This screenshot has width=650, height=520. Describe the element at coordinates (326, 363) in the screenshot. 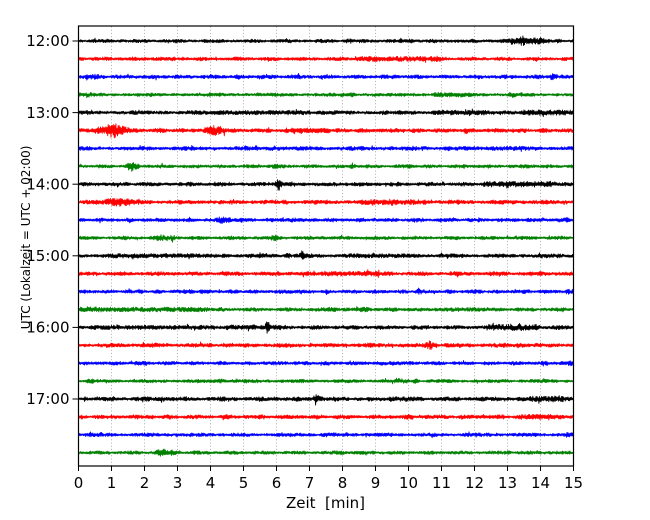

I see `trace-16:30` at that location.